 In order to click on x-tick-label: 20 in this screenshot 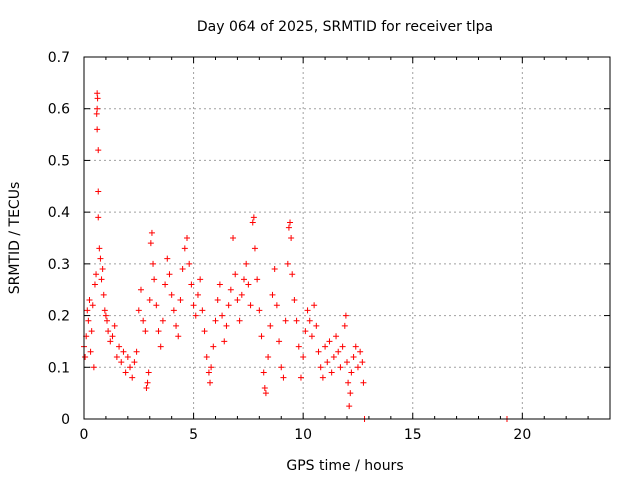, I will do `click(522, 435)`.